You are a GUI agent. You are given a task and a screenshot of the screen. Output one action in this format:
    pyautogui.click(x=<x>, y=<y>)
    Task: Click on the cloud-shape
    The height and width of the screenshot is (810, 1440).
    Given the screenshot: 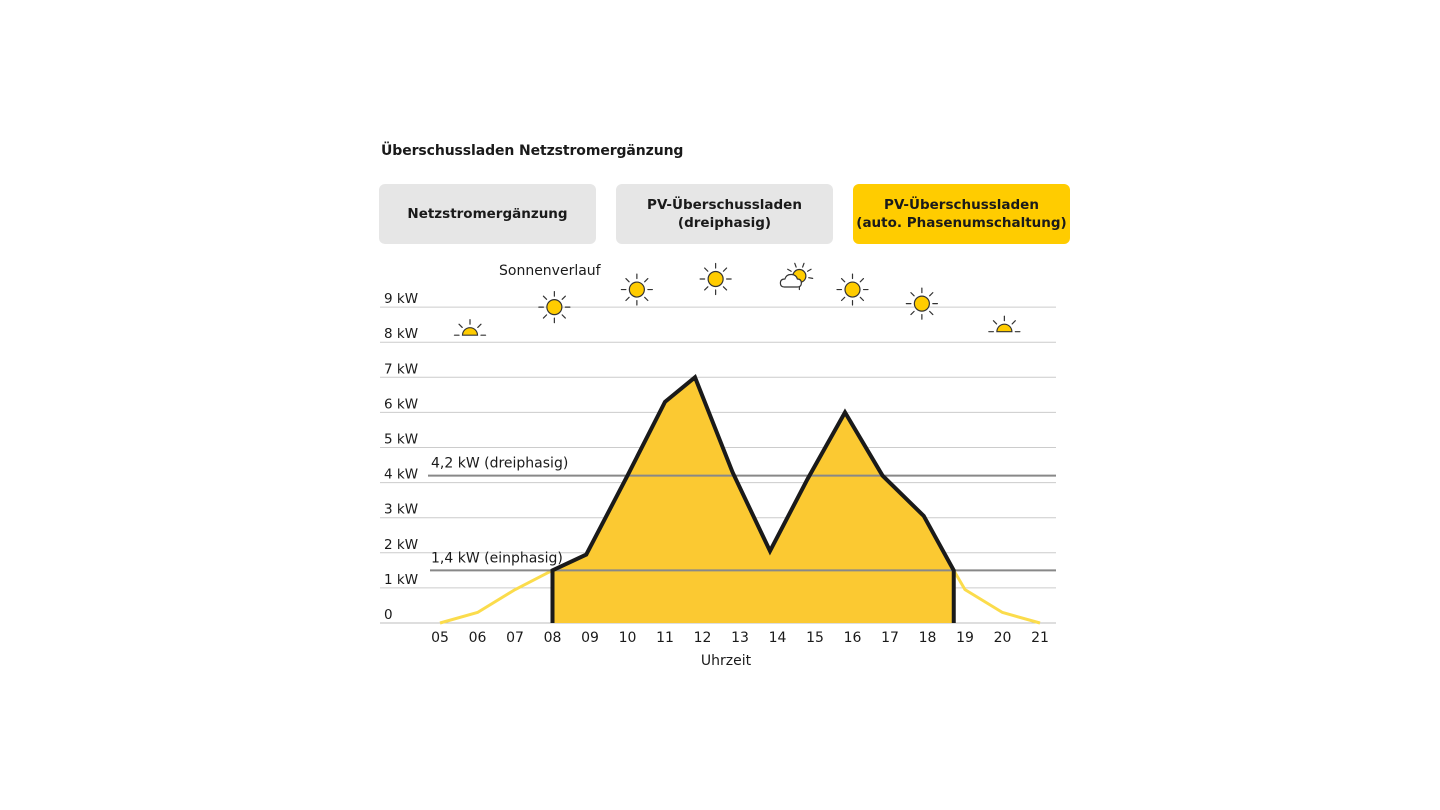 What is the action you would take?
    pyautogui.click(x=790, y=280)
    